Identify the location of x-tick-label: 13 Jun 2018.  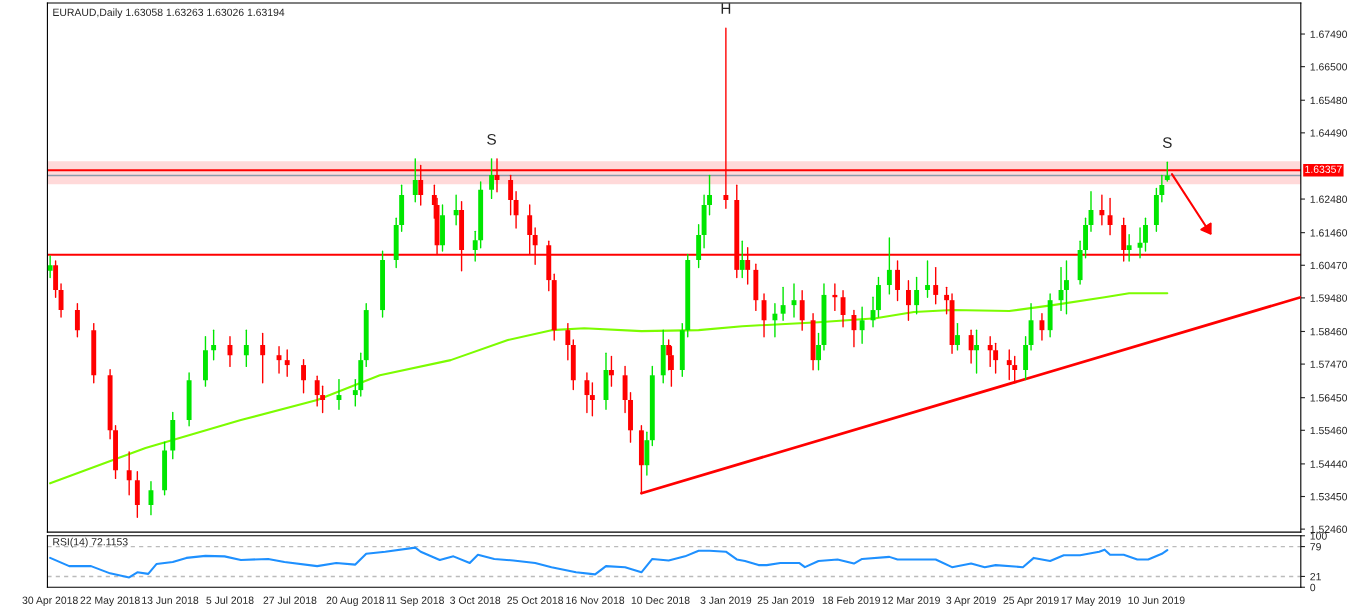
(170, 600).